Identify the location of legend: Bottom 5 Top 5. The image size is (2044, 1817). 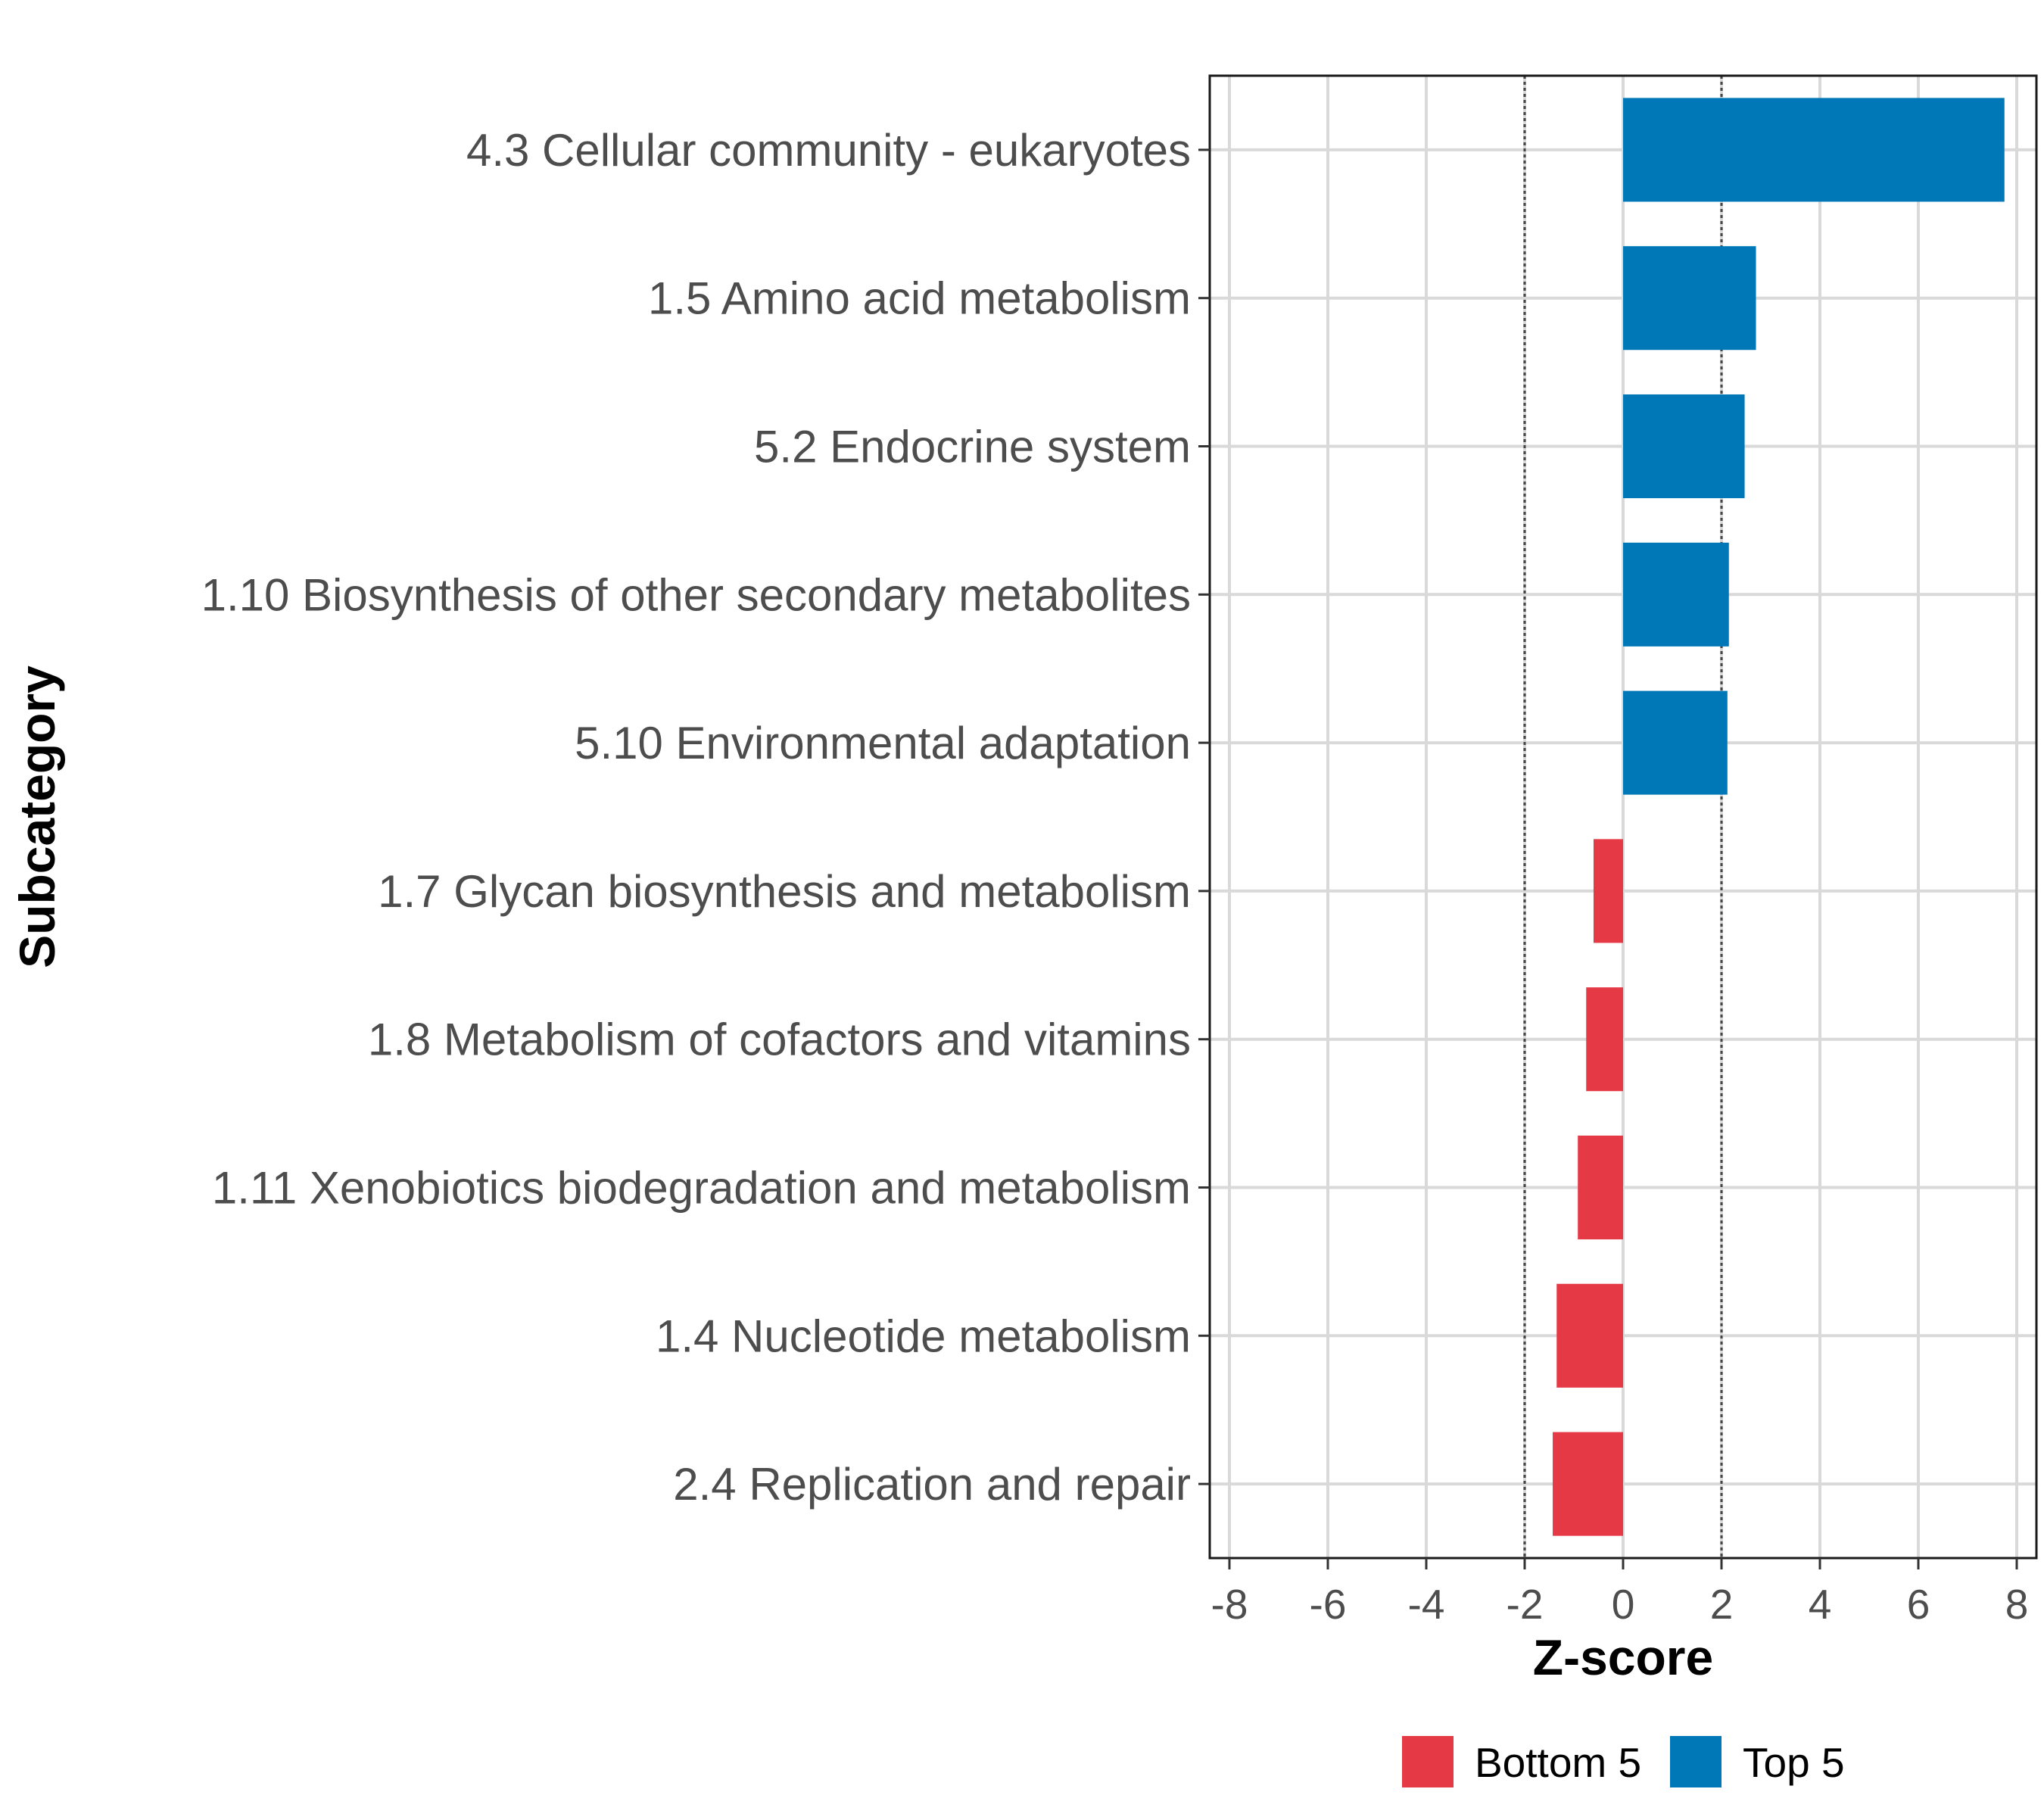
(1623, 1761).